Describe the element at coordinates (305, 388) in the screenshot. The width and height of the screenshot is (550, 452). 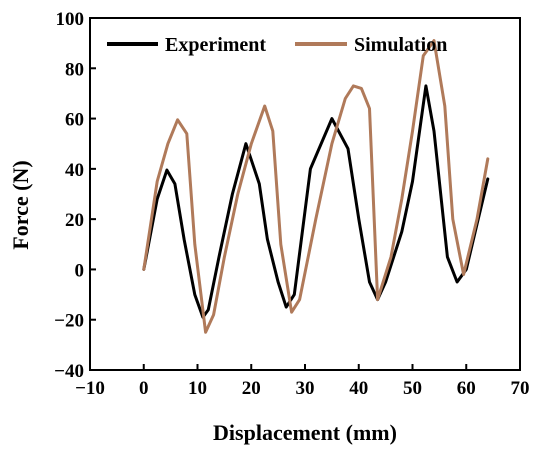
I see `x-tick-label: 30` at that location.